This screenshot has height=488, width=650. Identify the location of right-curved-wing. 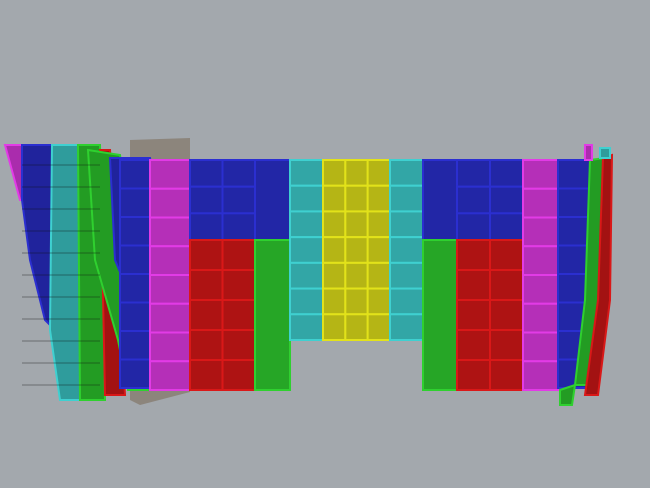
(586, 275).